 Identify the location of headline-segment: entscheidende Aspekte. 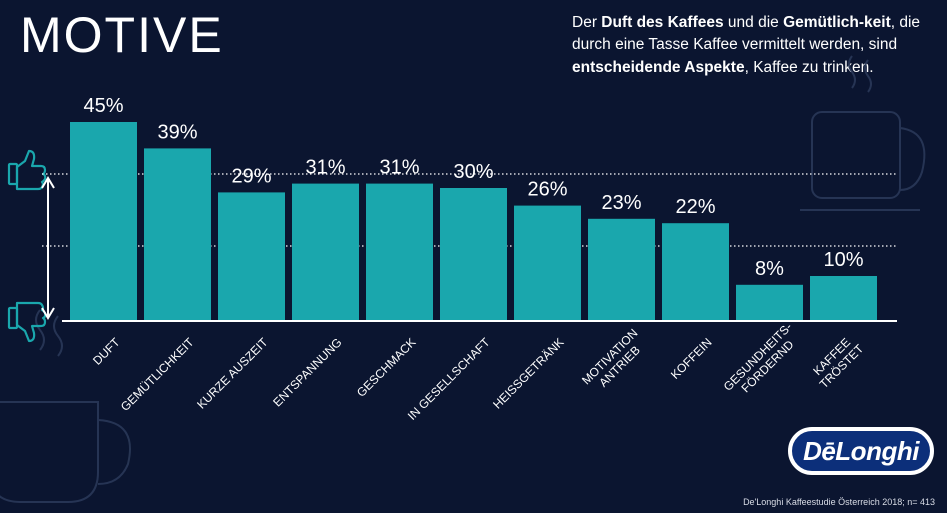
(658, 67).